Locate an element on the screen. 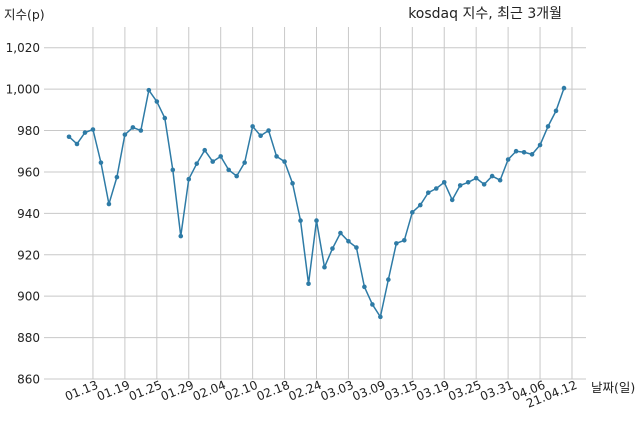  y-tick-label: 980 is located at coordinates (28, 131).